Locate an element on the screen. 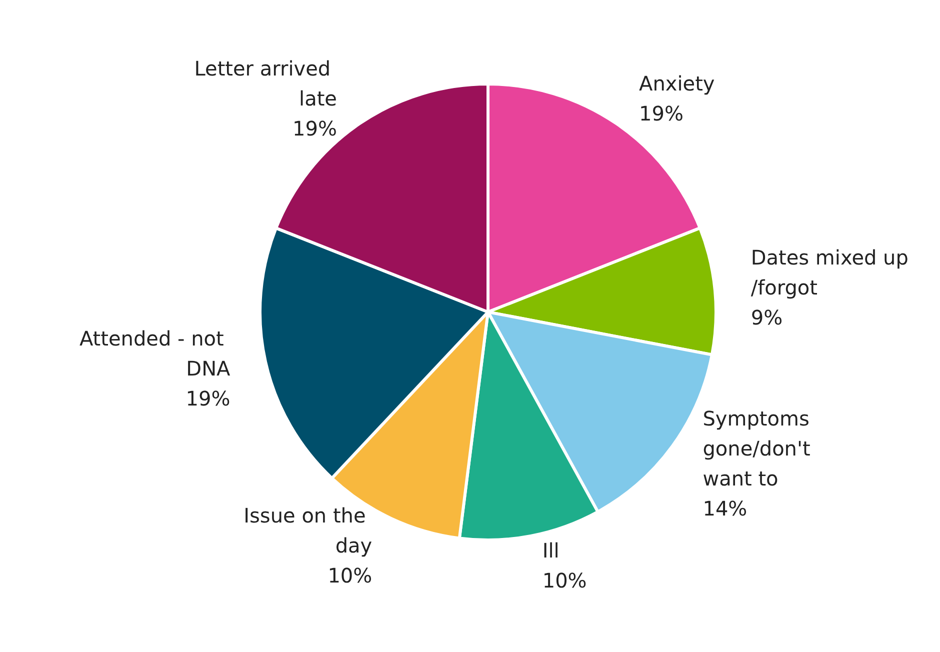 The height and width of the screenshot is (652, 940). slice-label: Issue on the day is located at coordinates (308, 530).